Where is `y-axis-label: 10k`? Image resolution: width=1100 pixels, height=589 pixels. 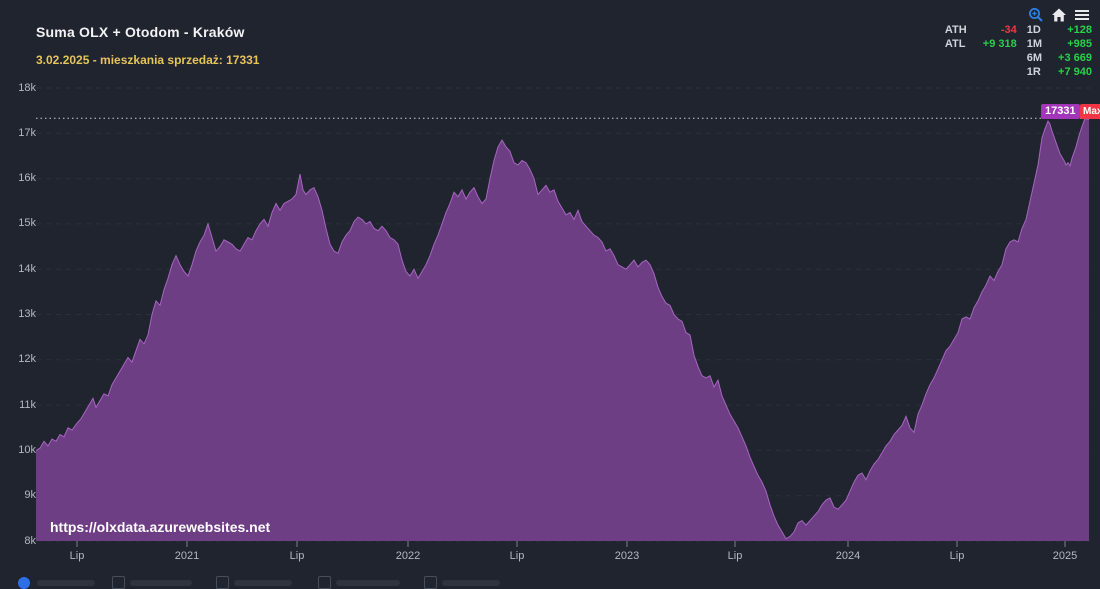 y-axis-label: 10k is located at coordinates (27, 450).